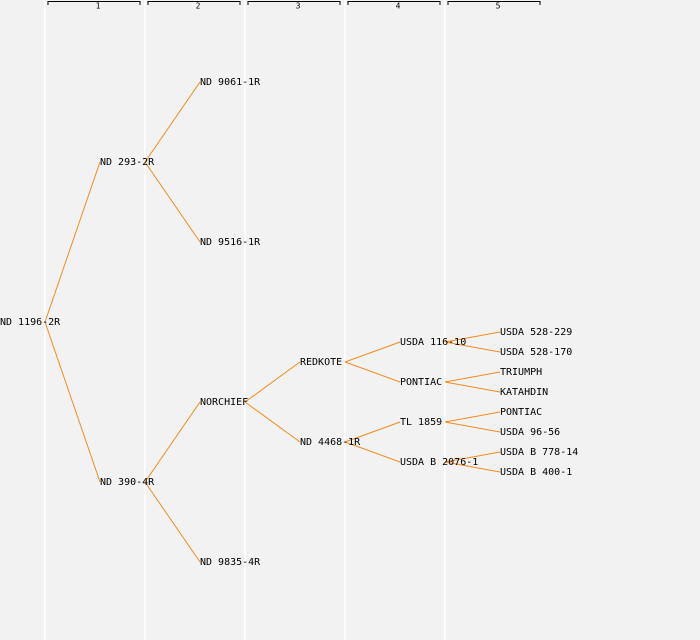 The width and height of the screenshot is (700, 640). Describe the element at coordinates (127, 482) in the screenshot. I see `node-label: ND 390-4R` at that location.